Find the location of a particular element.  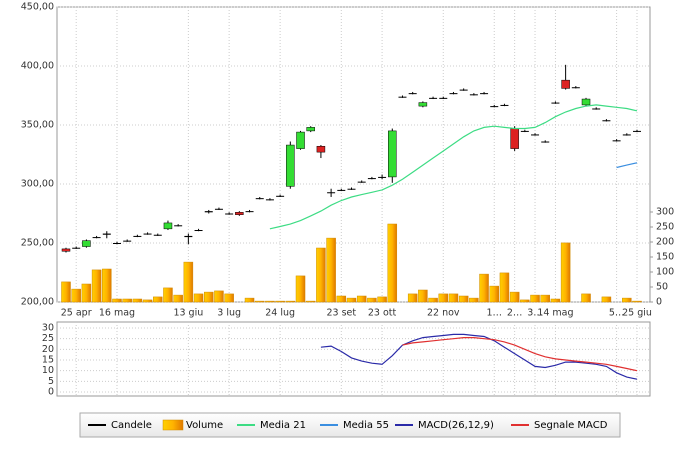

x-tick-label: 23 ott is located at coordinates (382, 313).